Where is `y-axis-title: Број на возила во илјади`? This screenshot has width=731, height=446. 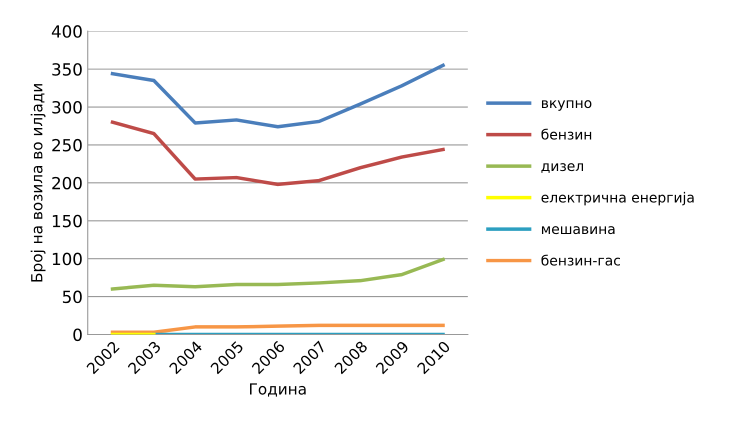
y-axis-title: Број на возила во илјади is located at coordinates (38, 183).